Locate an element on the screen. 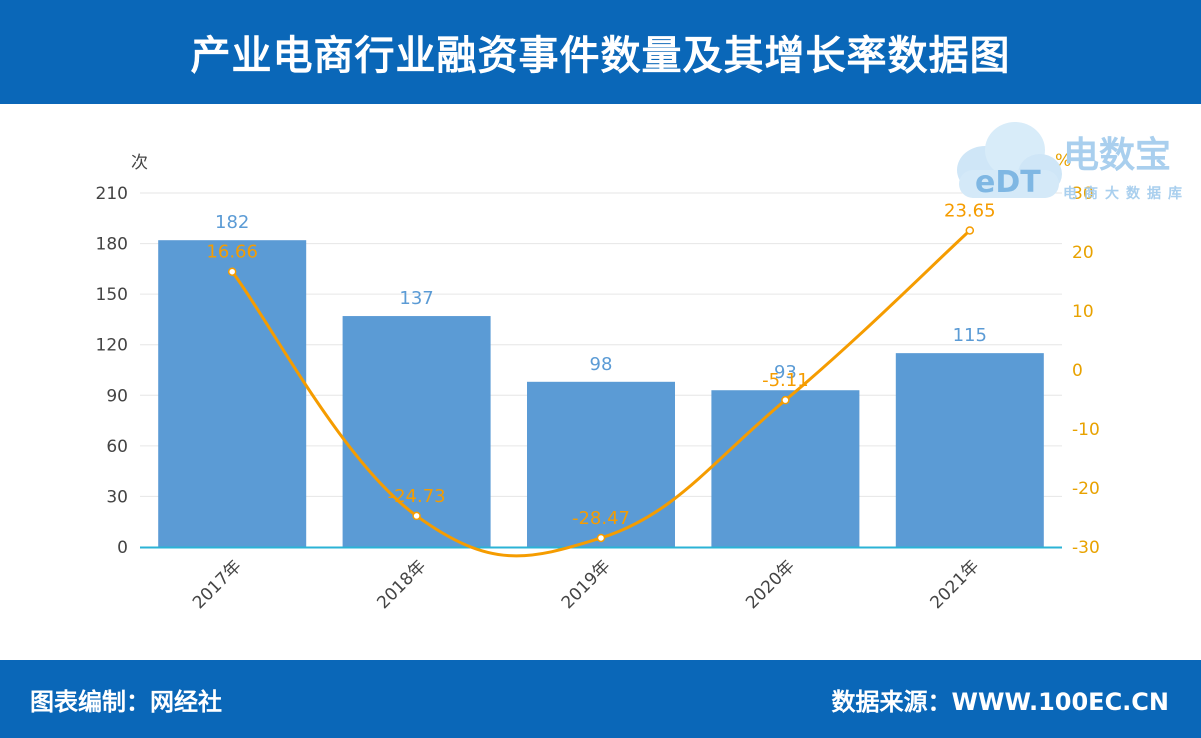 Image resolution: width=1201 pixels, height=738 pixels. logo-brand: 电数宝 is located at coordinates (1117, 155).